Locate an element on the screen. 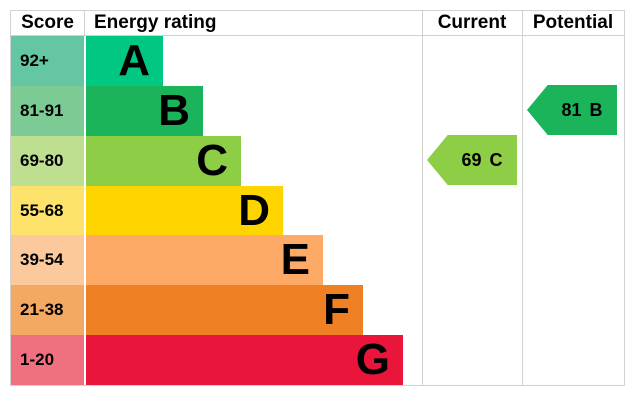 This screenshot has height=407, width=639. header-potential: Potential is located at coordinates (573, 22).